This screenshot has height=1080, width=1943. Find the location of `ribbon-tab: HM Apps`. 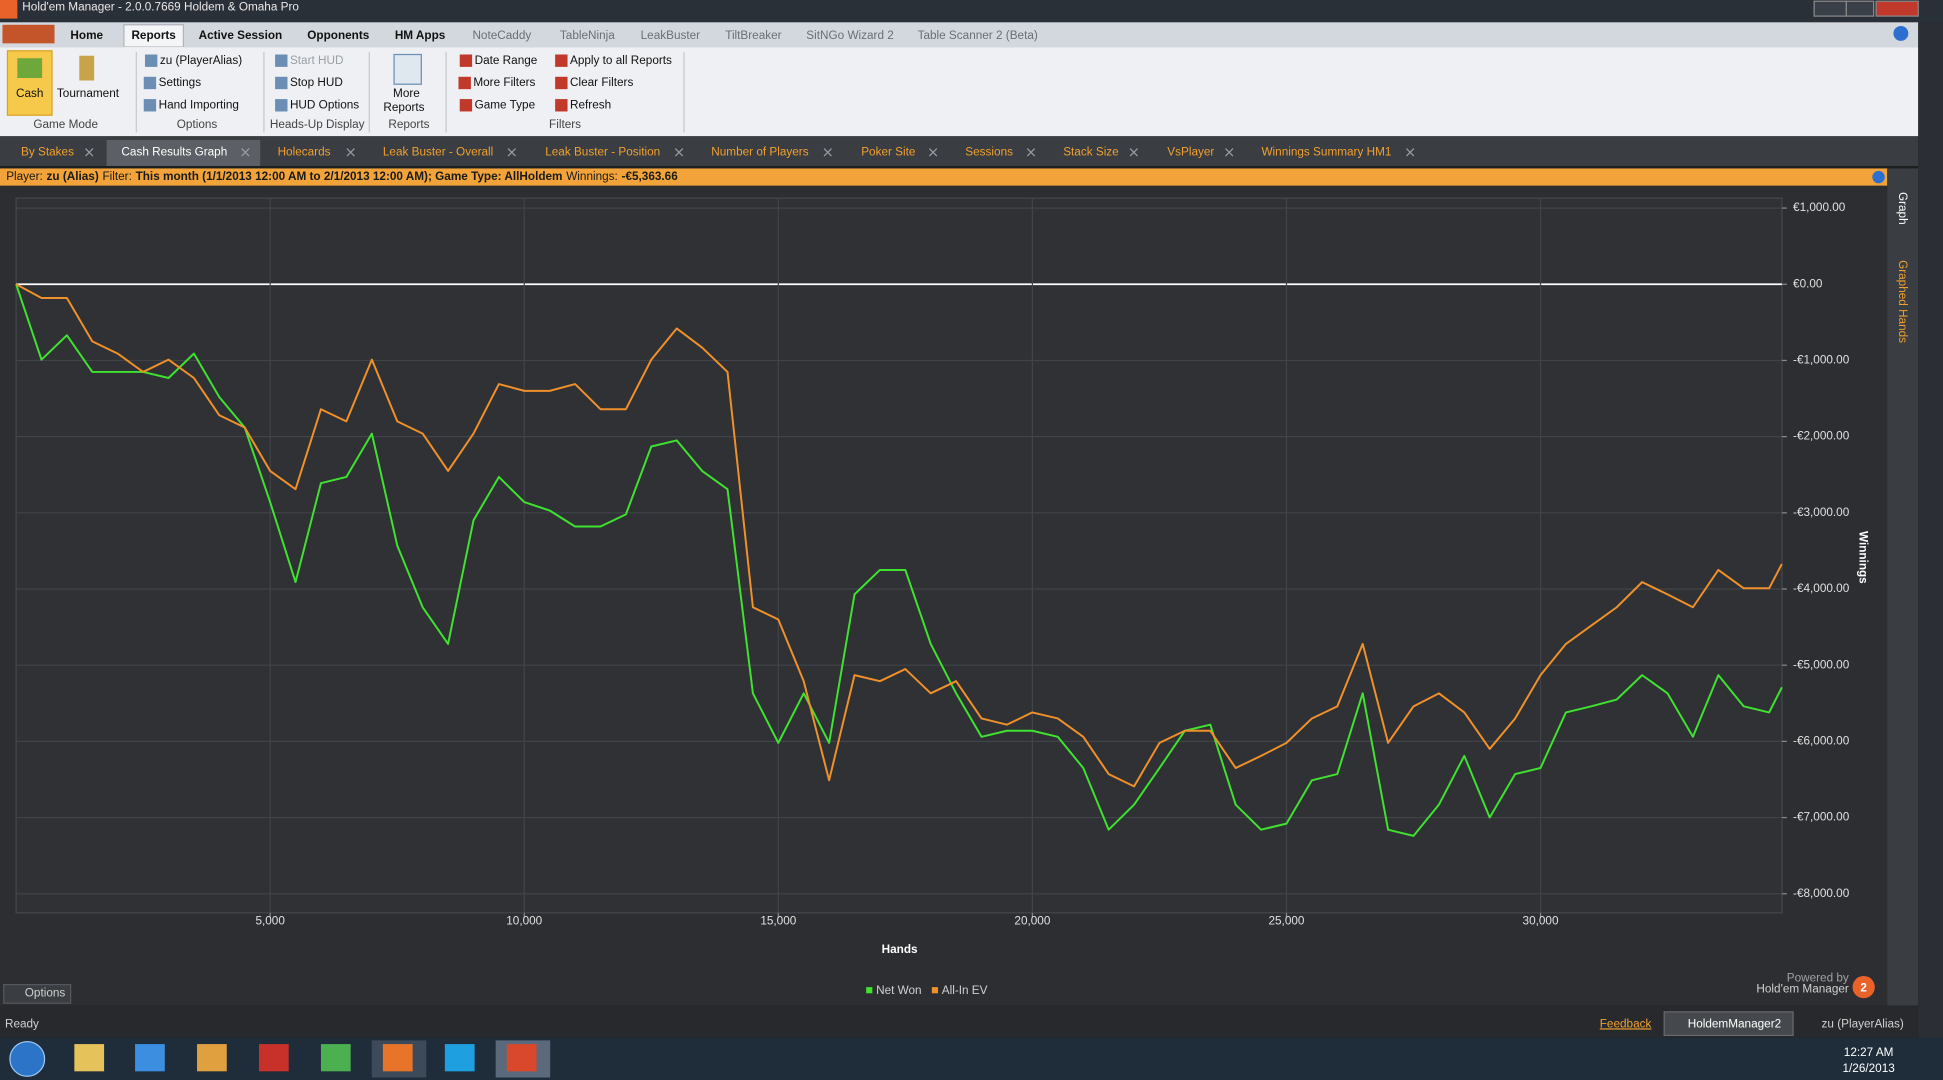

ribbon-tab: HM Apps is located at coordinates (420, 35).